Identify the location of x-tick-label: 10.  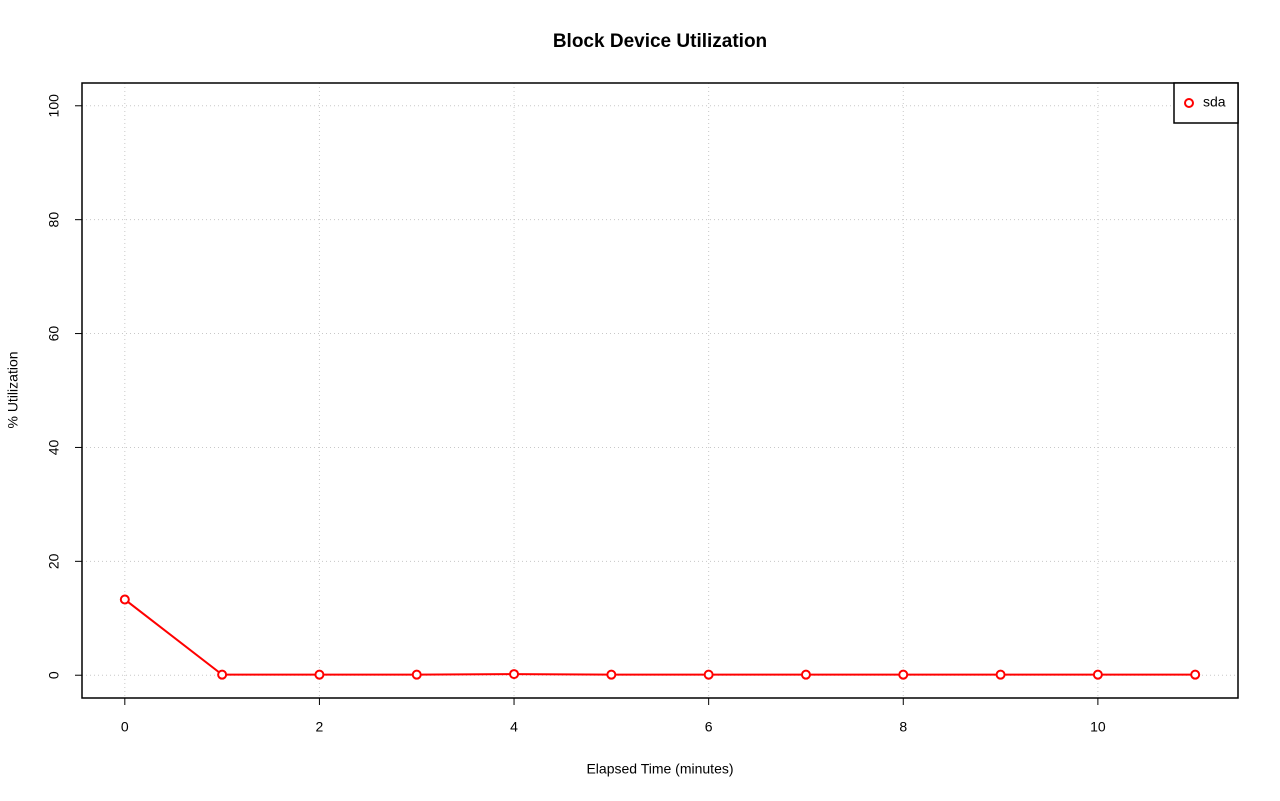
(1098, 727).